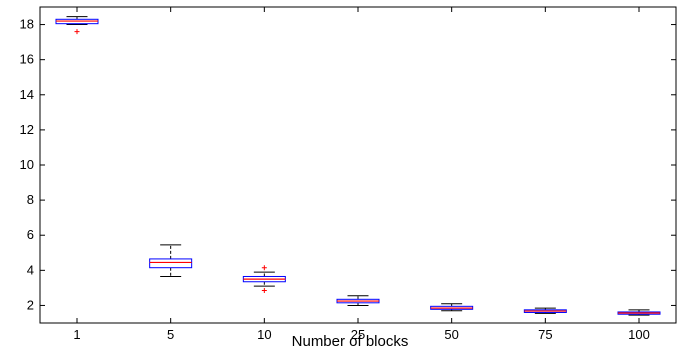 This screenshot has width=693, height=355. I want to click on x-axis-title: Number of blocks, so click(350, 341).